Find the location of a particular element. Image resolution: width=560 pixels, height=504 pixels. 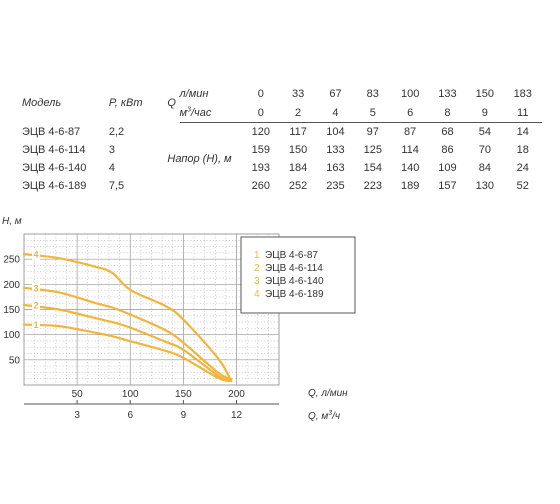

power-cell: 3 is located at coordinates (111, 150).